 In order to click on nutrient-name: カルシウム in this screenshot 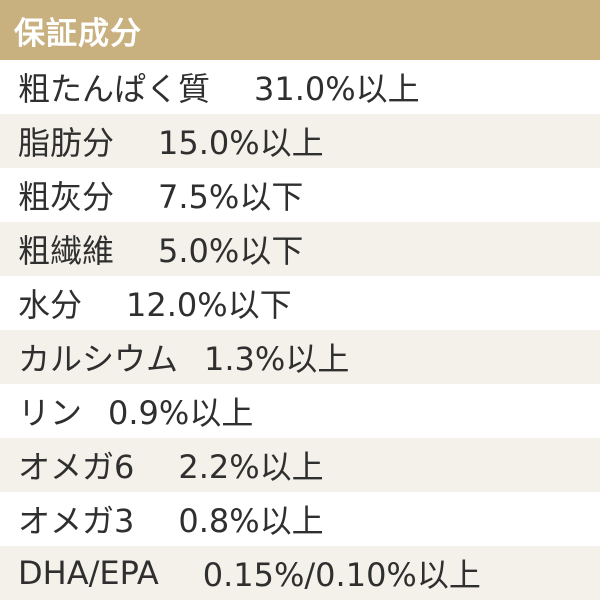, I will do `click(98, 359)`.